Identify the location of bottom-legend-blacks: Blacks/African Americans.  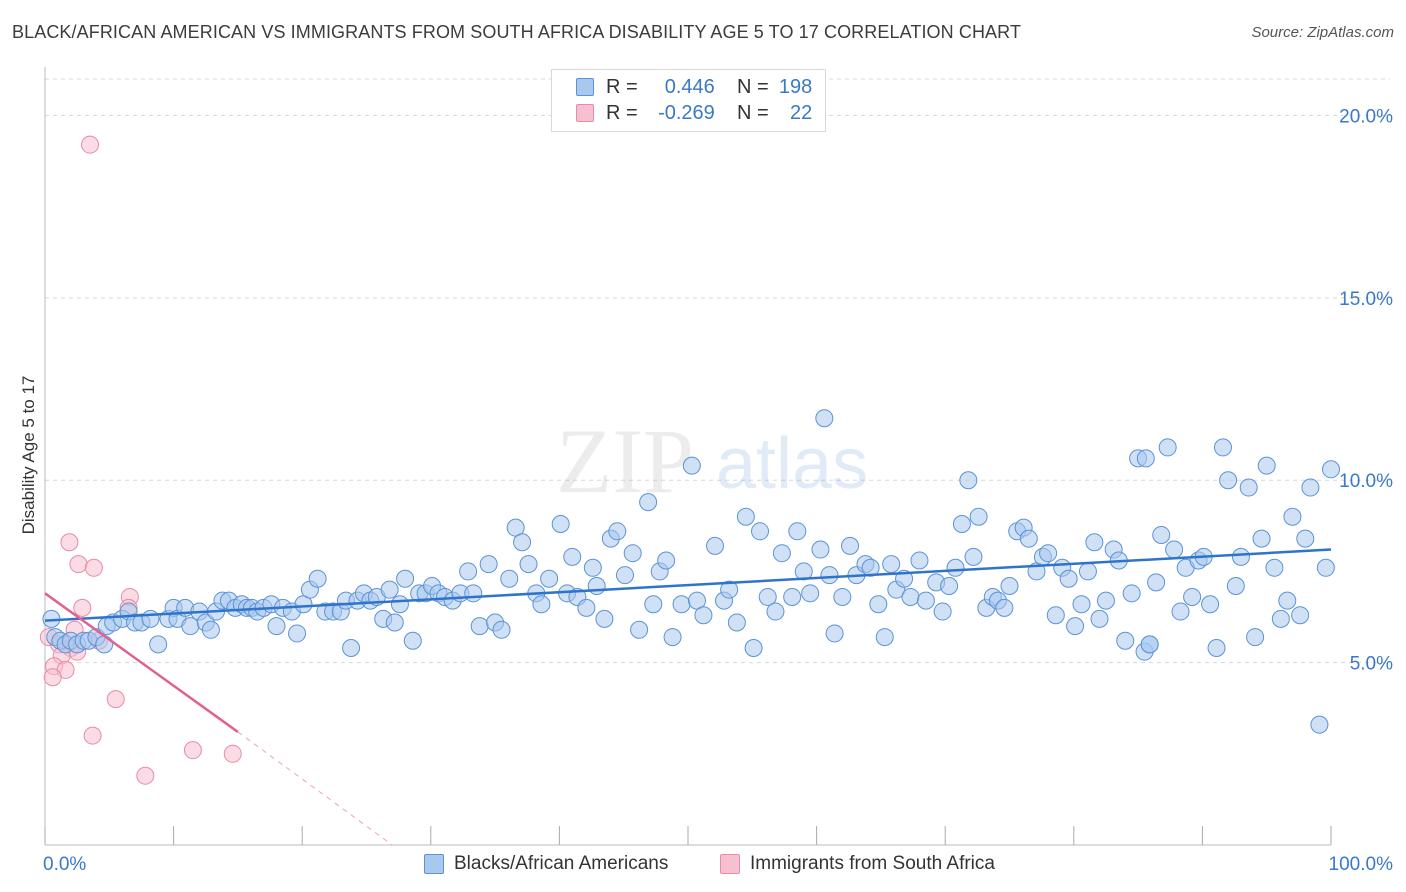
(546, 864).